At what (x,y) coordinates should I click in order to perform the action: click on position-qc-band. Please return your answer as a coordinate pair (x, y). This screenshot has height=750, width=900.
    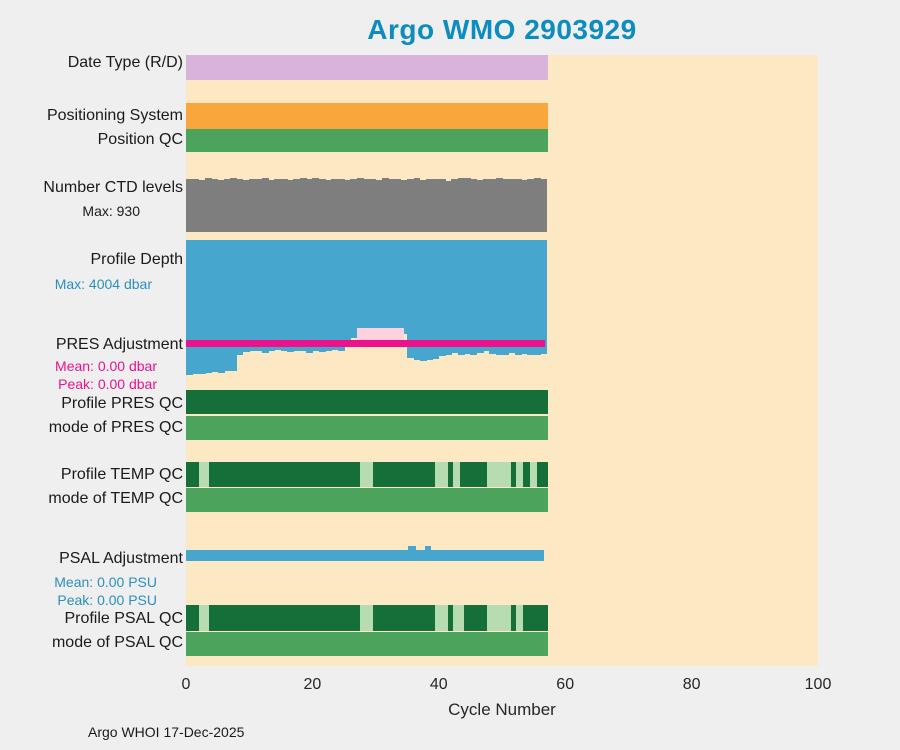
    Looking at the image, I should click on (367, 140).